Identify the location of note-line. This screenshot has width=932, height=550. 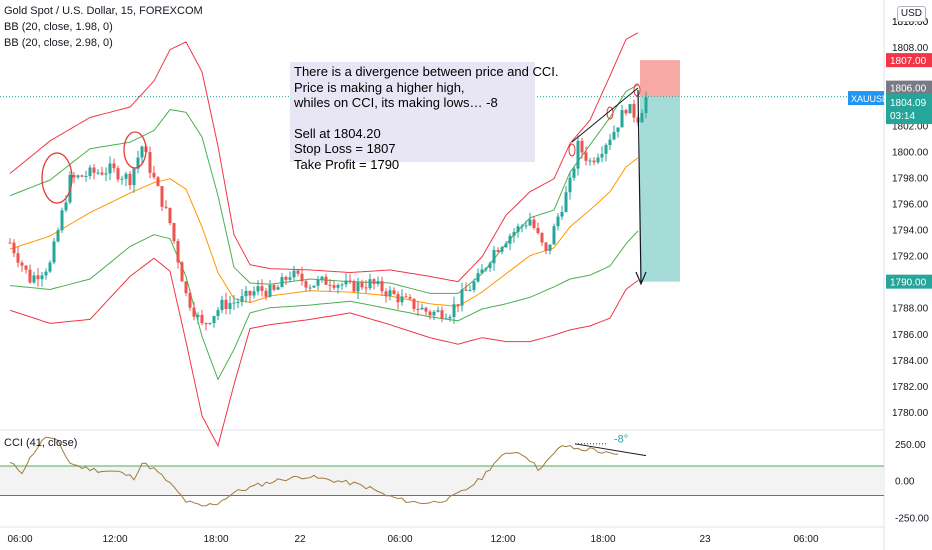
(412, 118).